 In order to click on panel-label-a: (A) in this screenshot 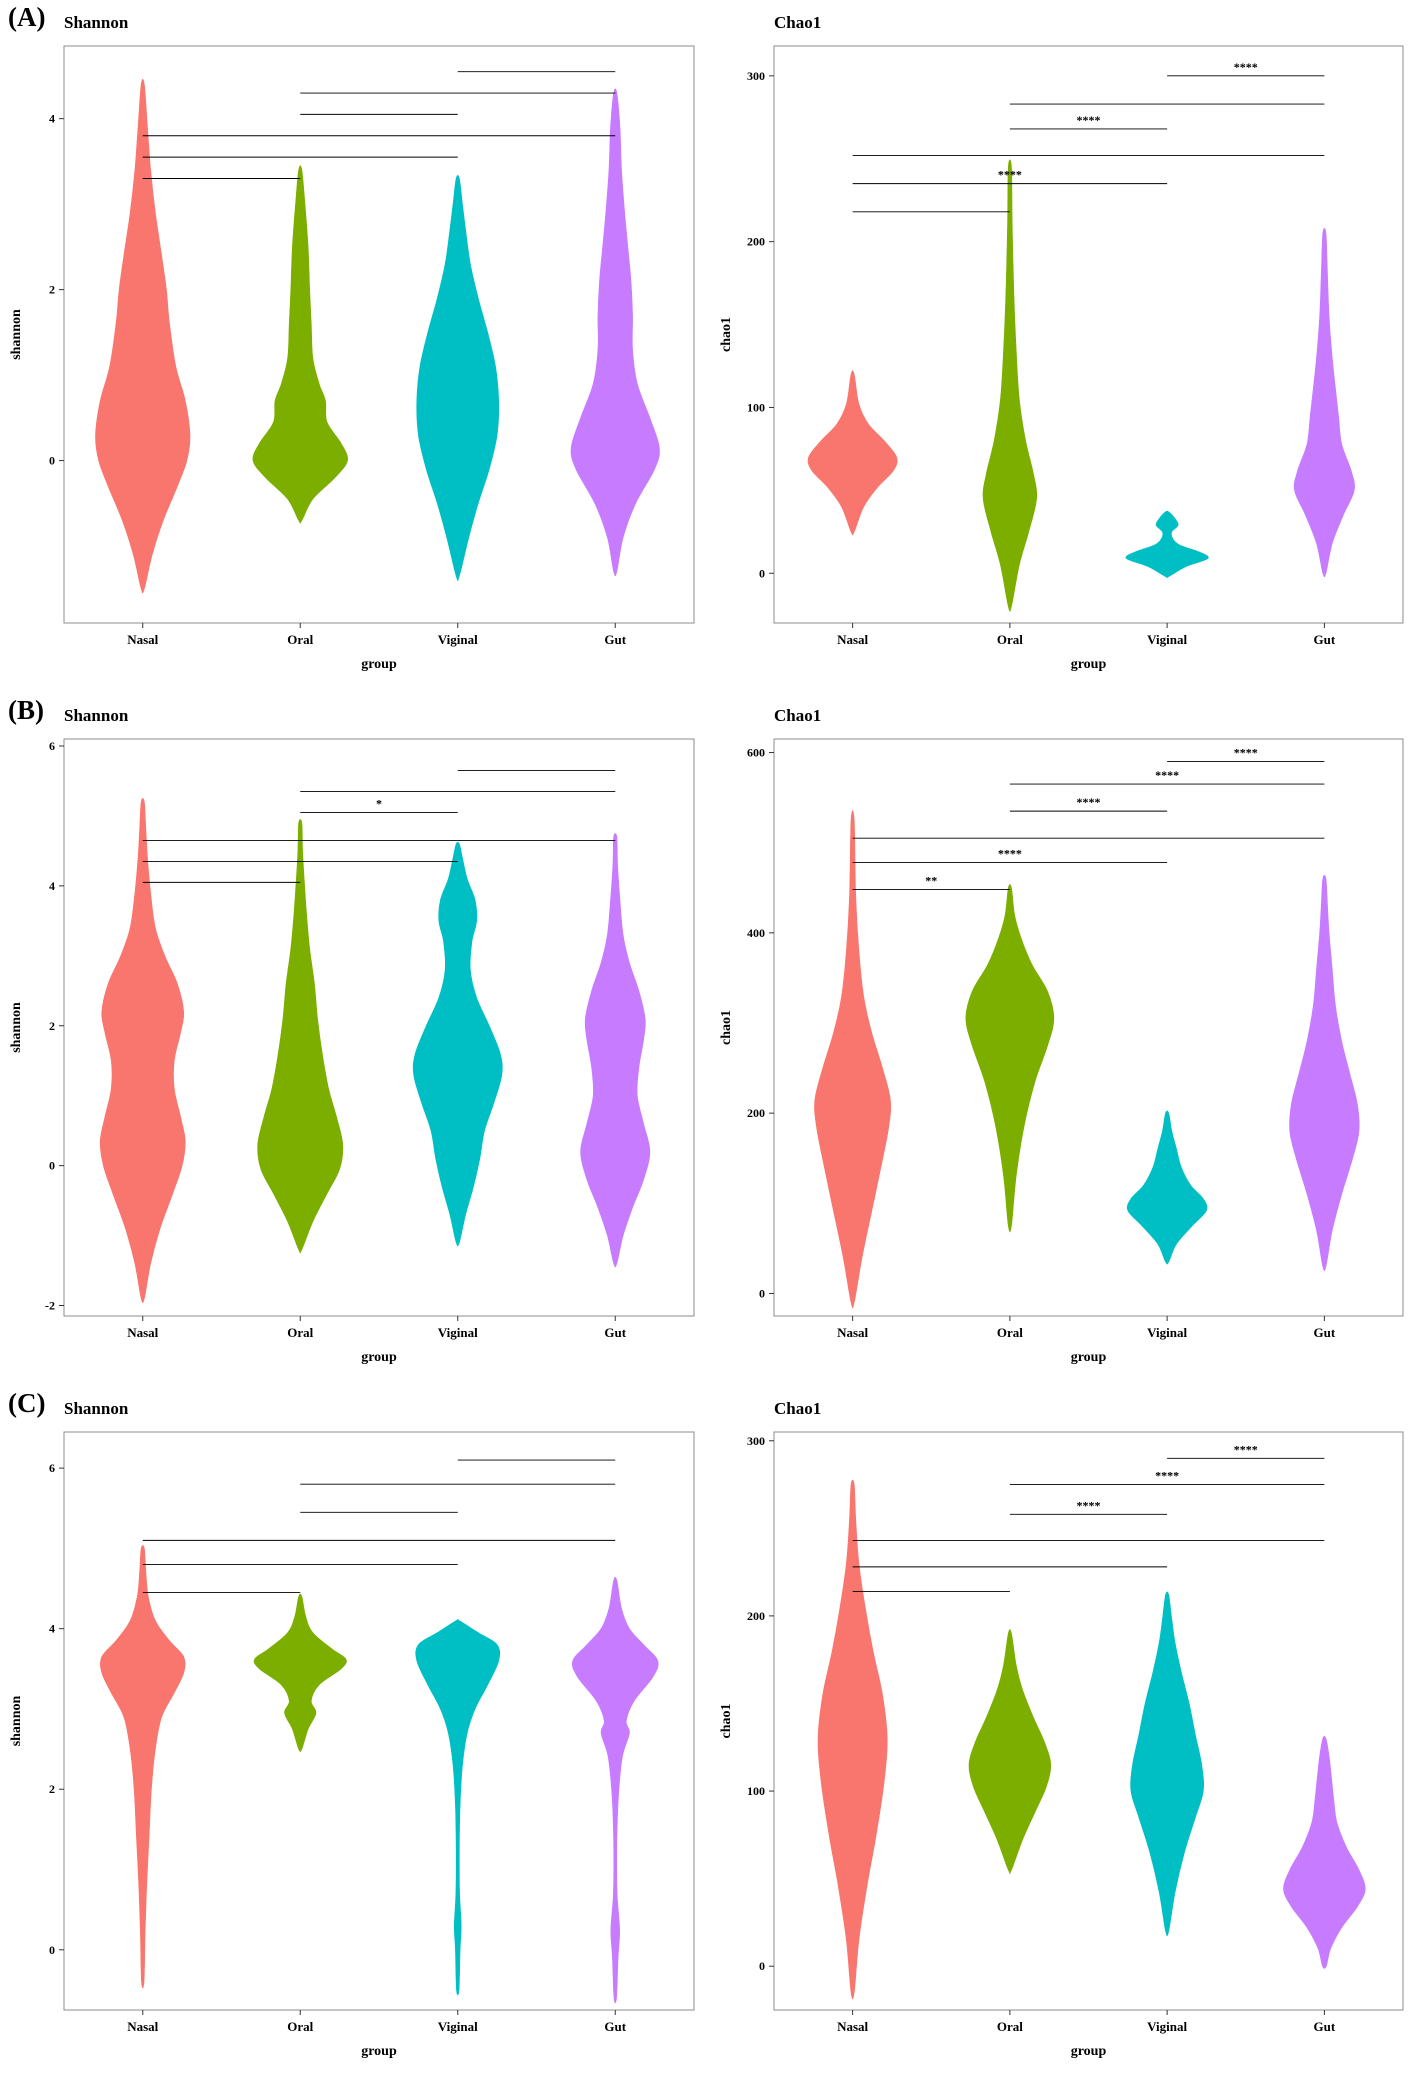, I will do `click(27, 17)`.